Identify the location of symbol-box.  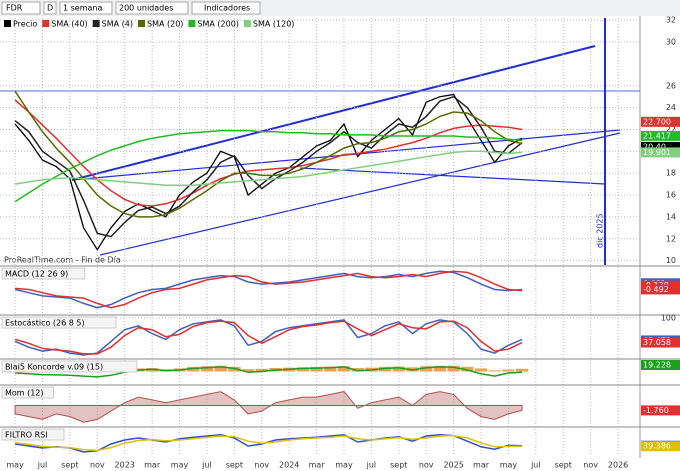
(21, 8).